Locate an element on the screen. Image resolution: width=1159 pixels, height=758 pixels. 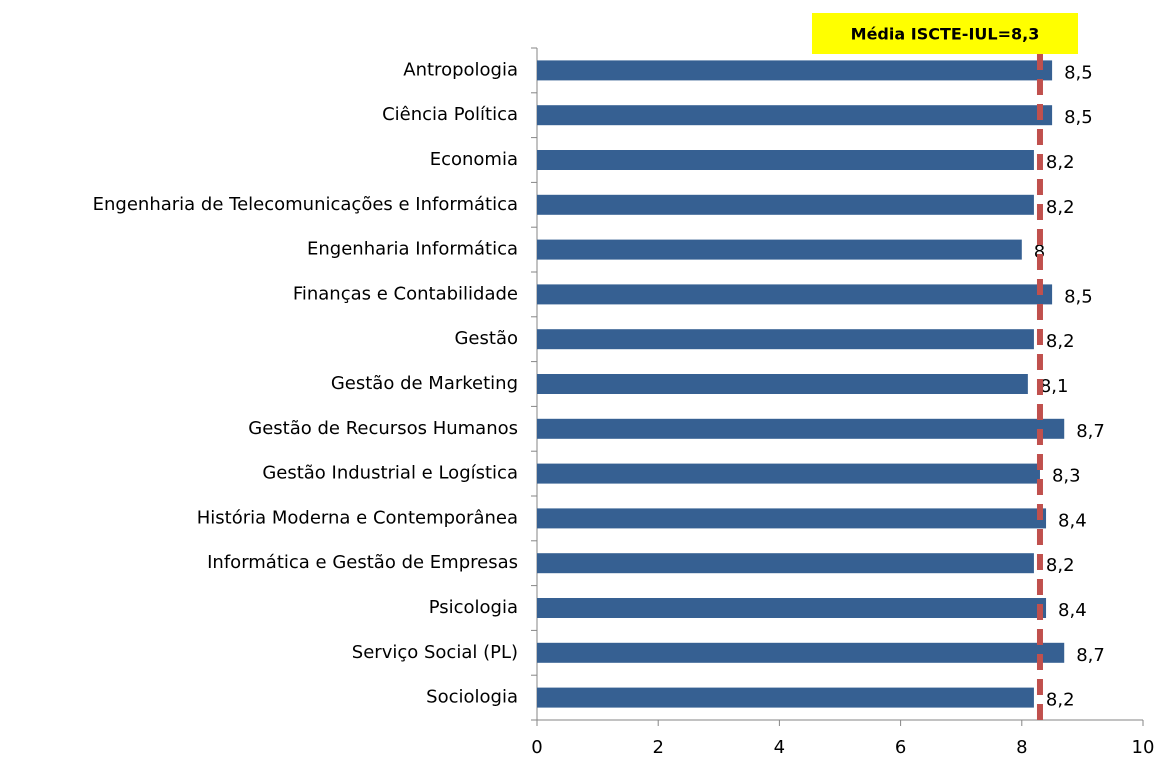
y-tick-label: Engenharia Informática is located at coordinates (412, 249).